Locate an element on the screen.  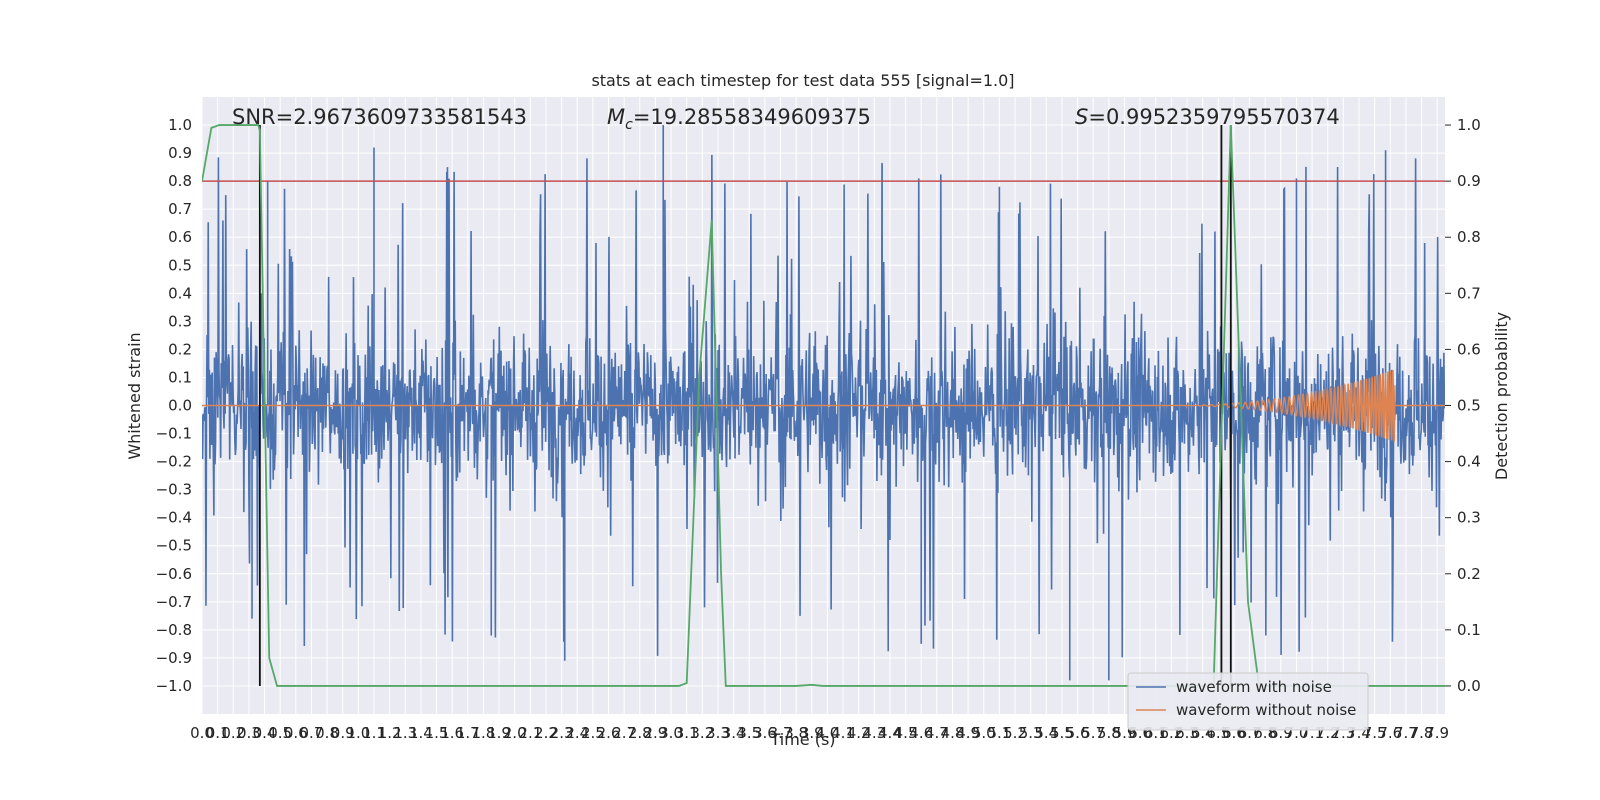
y2-tick-label: 0.8 is located at coordinates (1469, 237).